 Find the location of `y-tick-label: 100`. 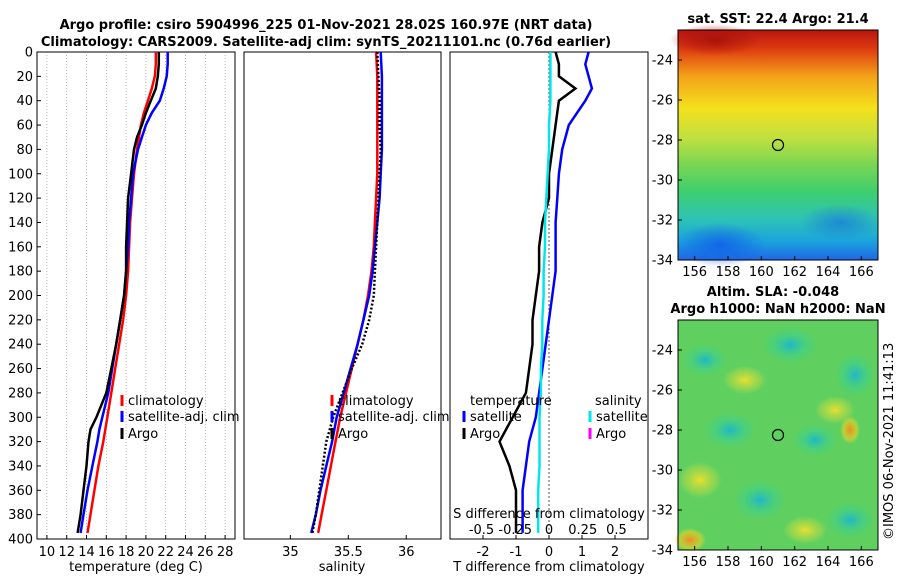

y-tick-label: 100 is located at coordinates (20, 174).